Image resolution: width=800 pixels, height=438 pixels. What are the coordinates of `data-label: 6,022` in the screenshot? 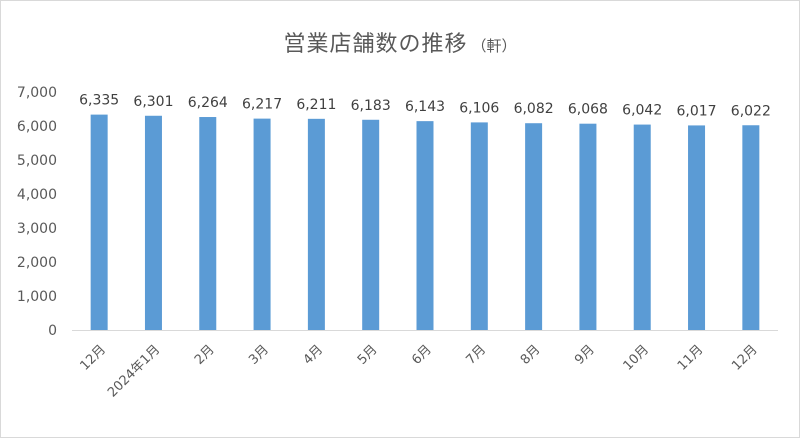 It's located at (751, 111).